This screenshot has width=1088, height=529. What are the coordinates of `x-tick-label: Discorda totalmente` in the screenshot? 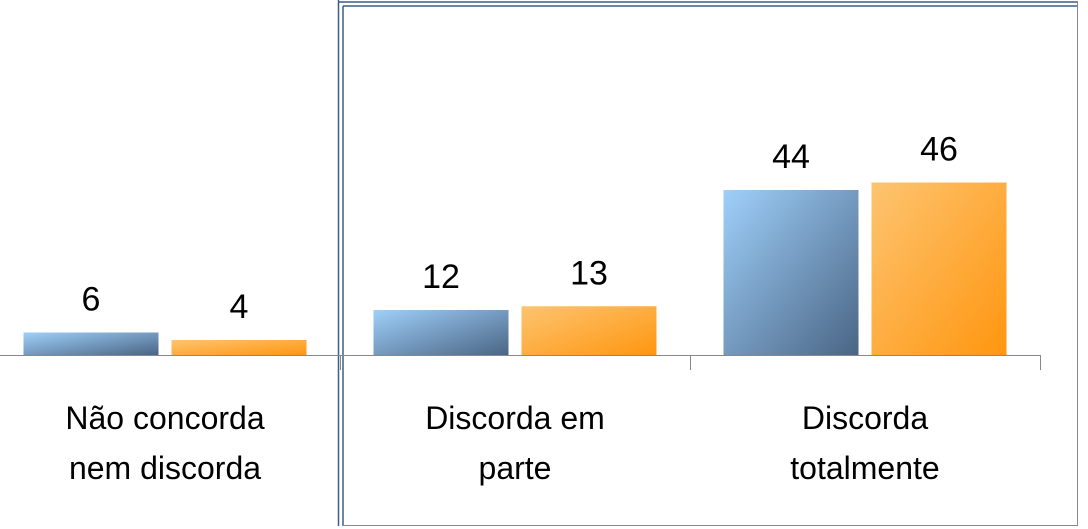 It's located at (865, 443).